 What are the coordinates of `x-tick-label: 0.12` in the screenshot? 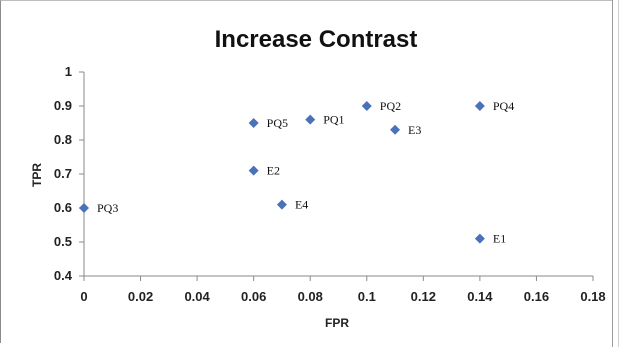 It's located at (423, 296).